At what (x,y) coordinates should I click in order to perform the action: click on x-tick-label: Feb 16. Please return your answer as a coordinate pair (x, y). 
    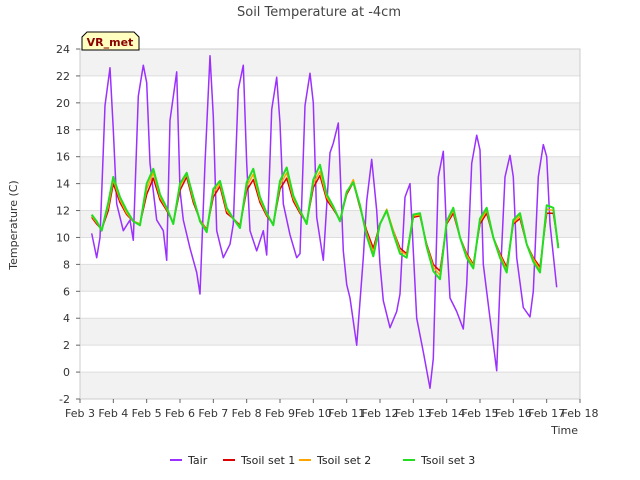
    Looking at the image, I should click on (513, 413).